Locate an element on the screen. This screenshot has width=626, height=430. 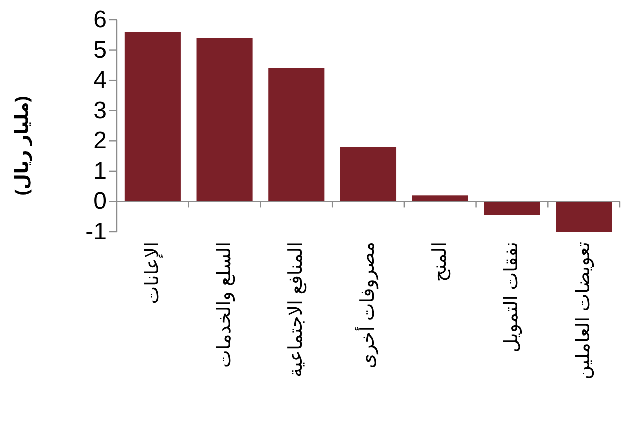
y-tick-label: 2 is located at coordinates (100, 141).